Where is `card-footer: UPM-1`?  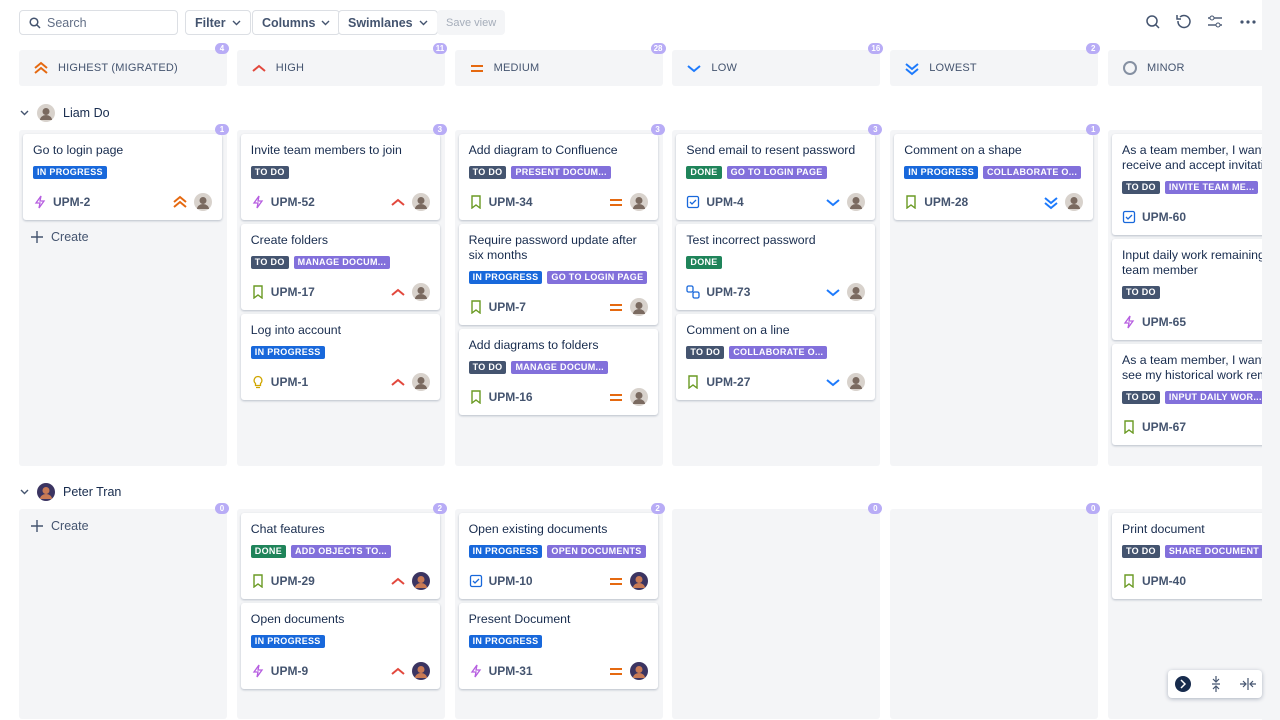
card-footer: UPM-1 is located at coordinates (340, 382).